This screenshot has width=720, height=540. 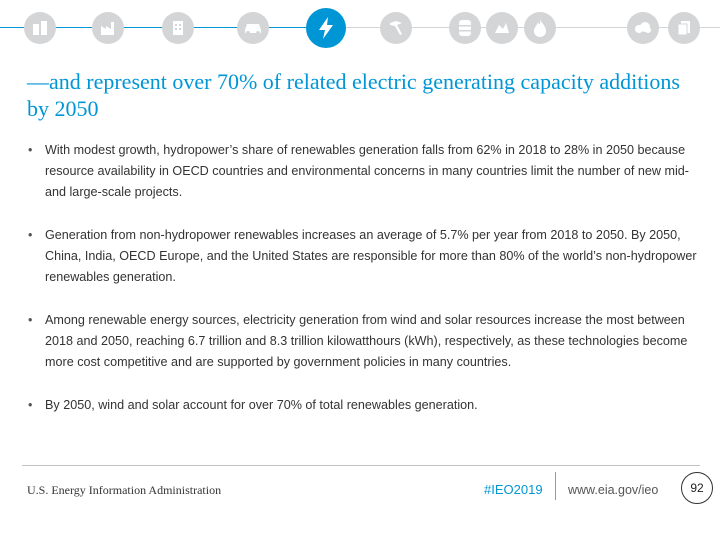 I want to click on commercial-icon, so click(x=178, y=28).